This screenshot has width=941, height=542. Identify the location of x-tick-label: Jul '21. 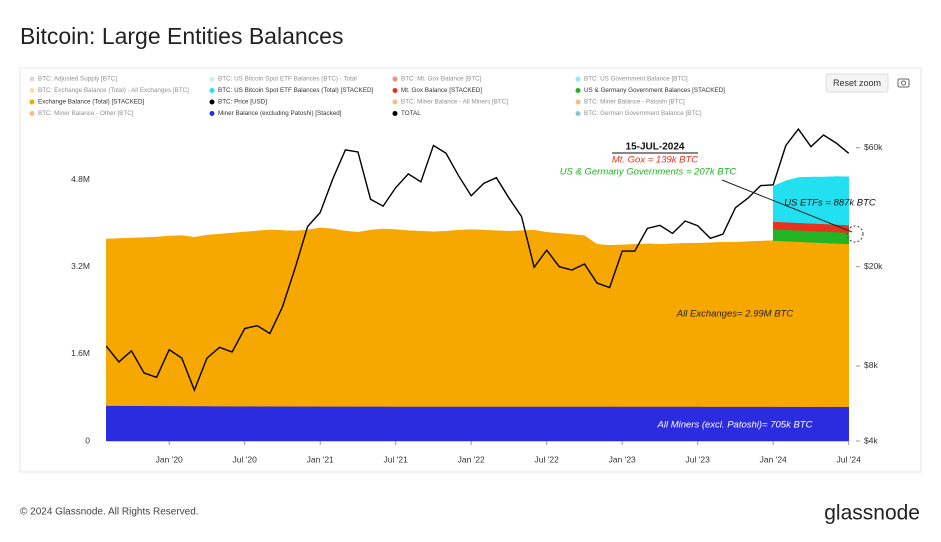
(396, 459).